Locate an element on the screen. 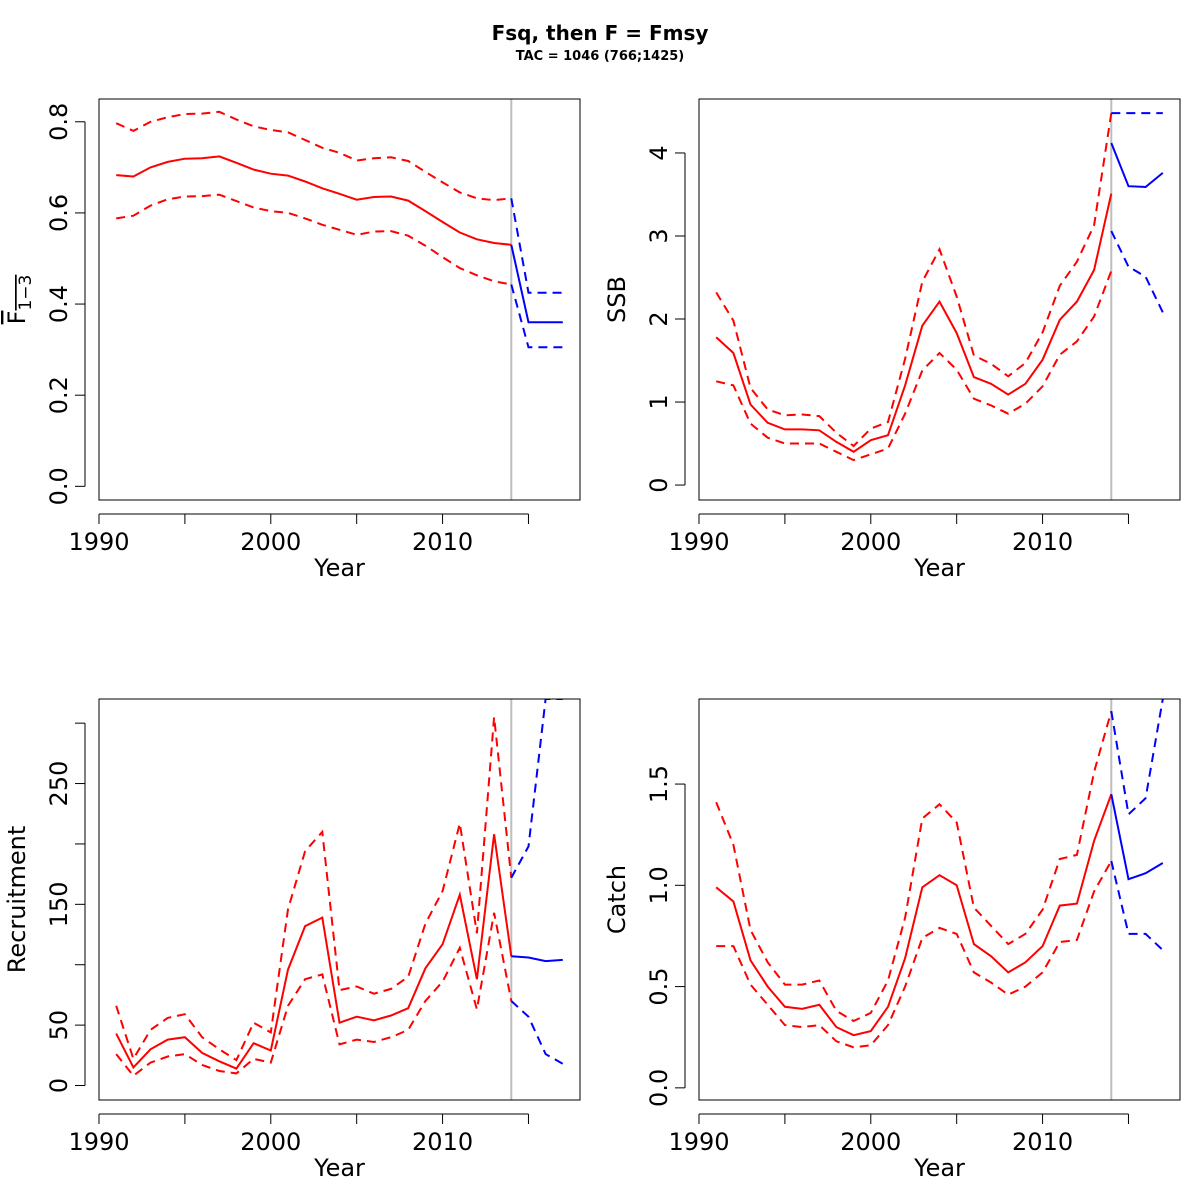 The width and height of the screenshot is (1200, 1200). y-tick-label: 150 is located at coordinates (59, 904).